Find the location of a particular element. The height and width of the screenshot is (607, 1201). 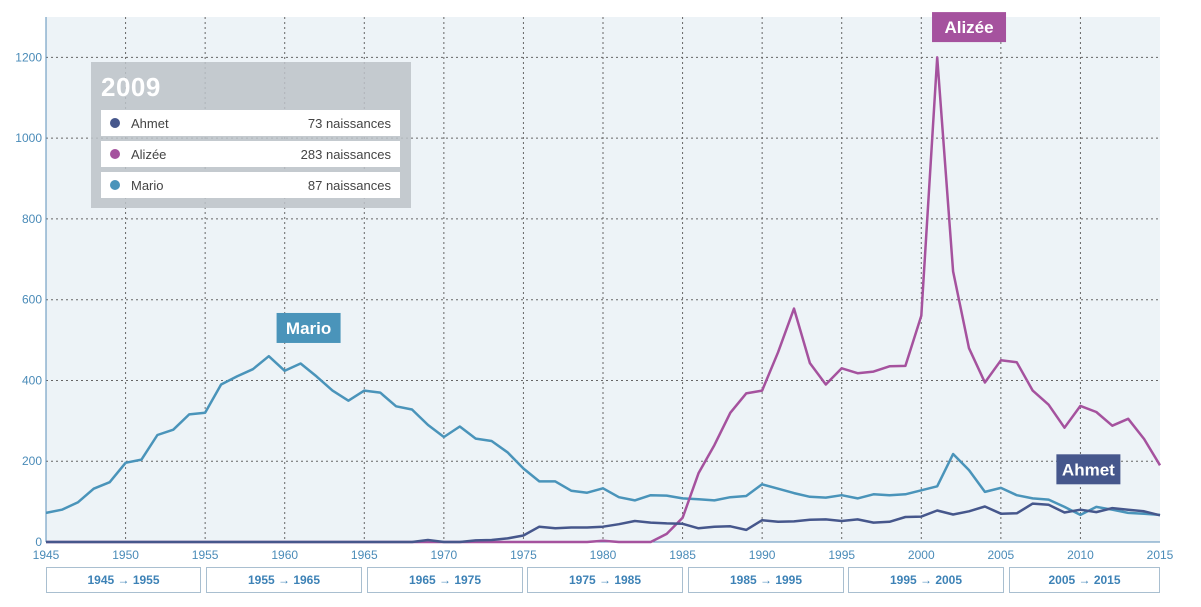

x-tick-label: 1960 is located at coordinates (284, 555).